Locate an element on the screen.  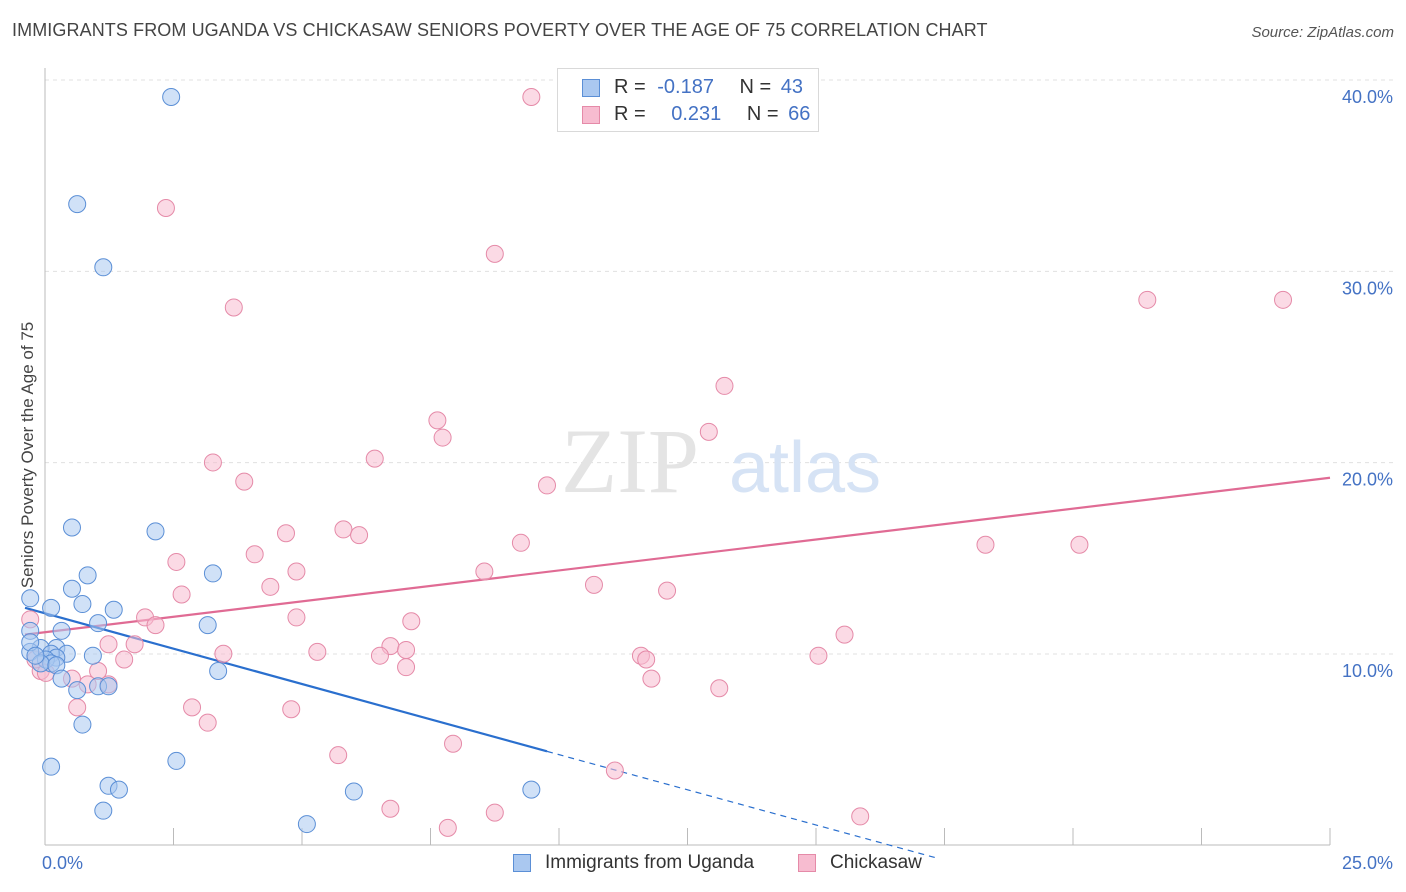
legend-row-uganda: R = -0.187 N = 43 is located at coordinates (693, 87).